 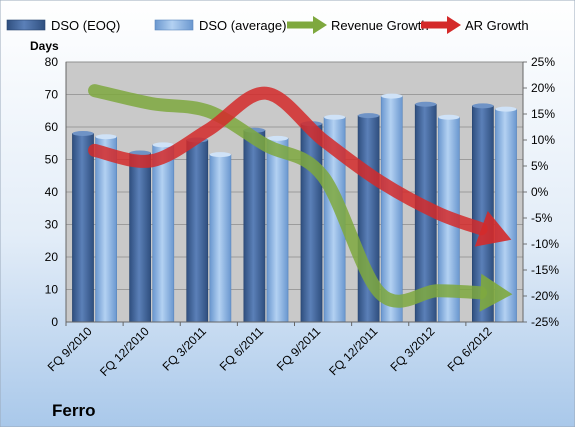 What do you see at coordinates (52, 62) in the screenshot?
I see `y-tick-label: 80` at bounding box center [52, 62].